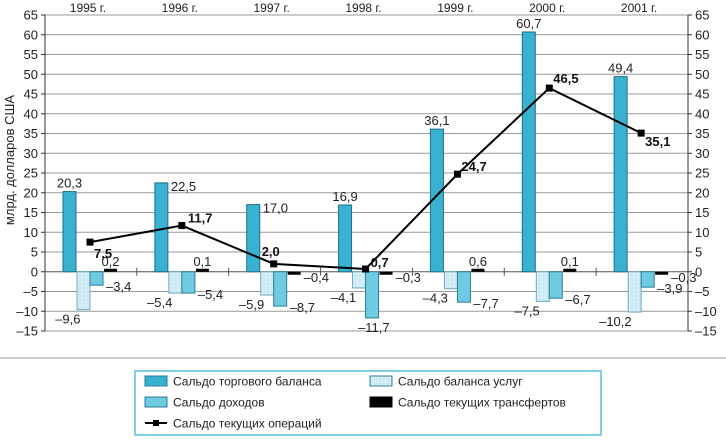 The width and height of the screenshot is (726, 443). What do you see at coordinates (702, 232) in the screenshot?
I see `y-tick-label-right: 10` at bounding box center [702, 232].